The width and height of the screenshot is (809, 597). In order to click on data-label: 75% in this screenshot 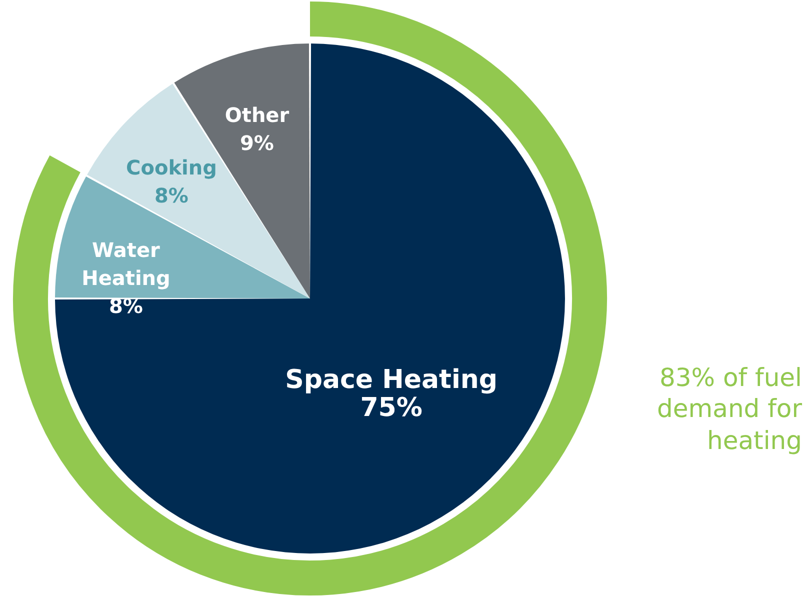, I will do `click(391, 407)`.